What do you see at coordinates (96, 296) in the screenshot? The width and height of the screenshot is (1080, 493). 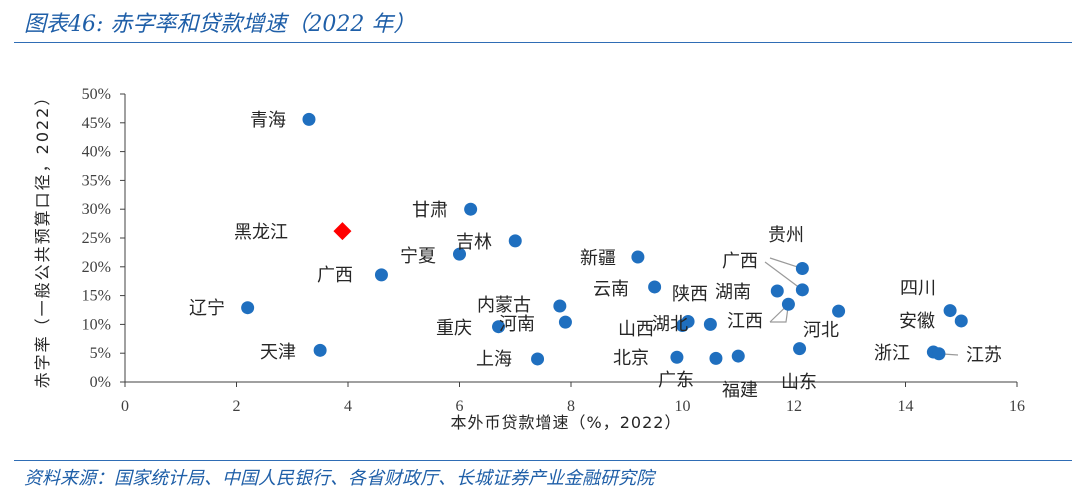 I see `y-tick-label: 15%` at bounding box center [96, 296].